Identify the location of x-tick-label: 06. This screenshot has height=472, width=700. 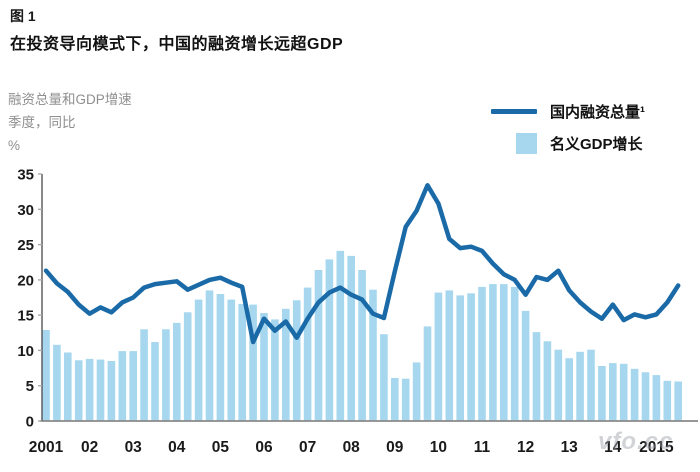
(264, 447).